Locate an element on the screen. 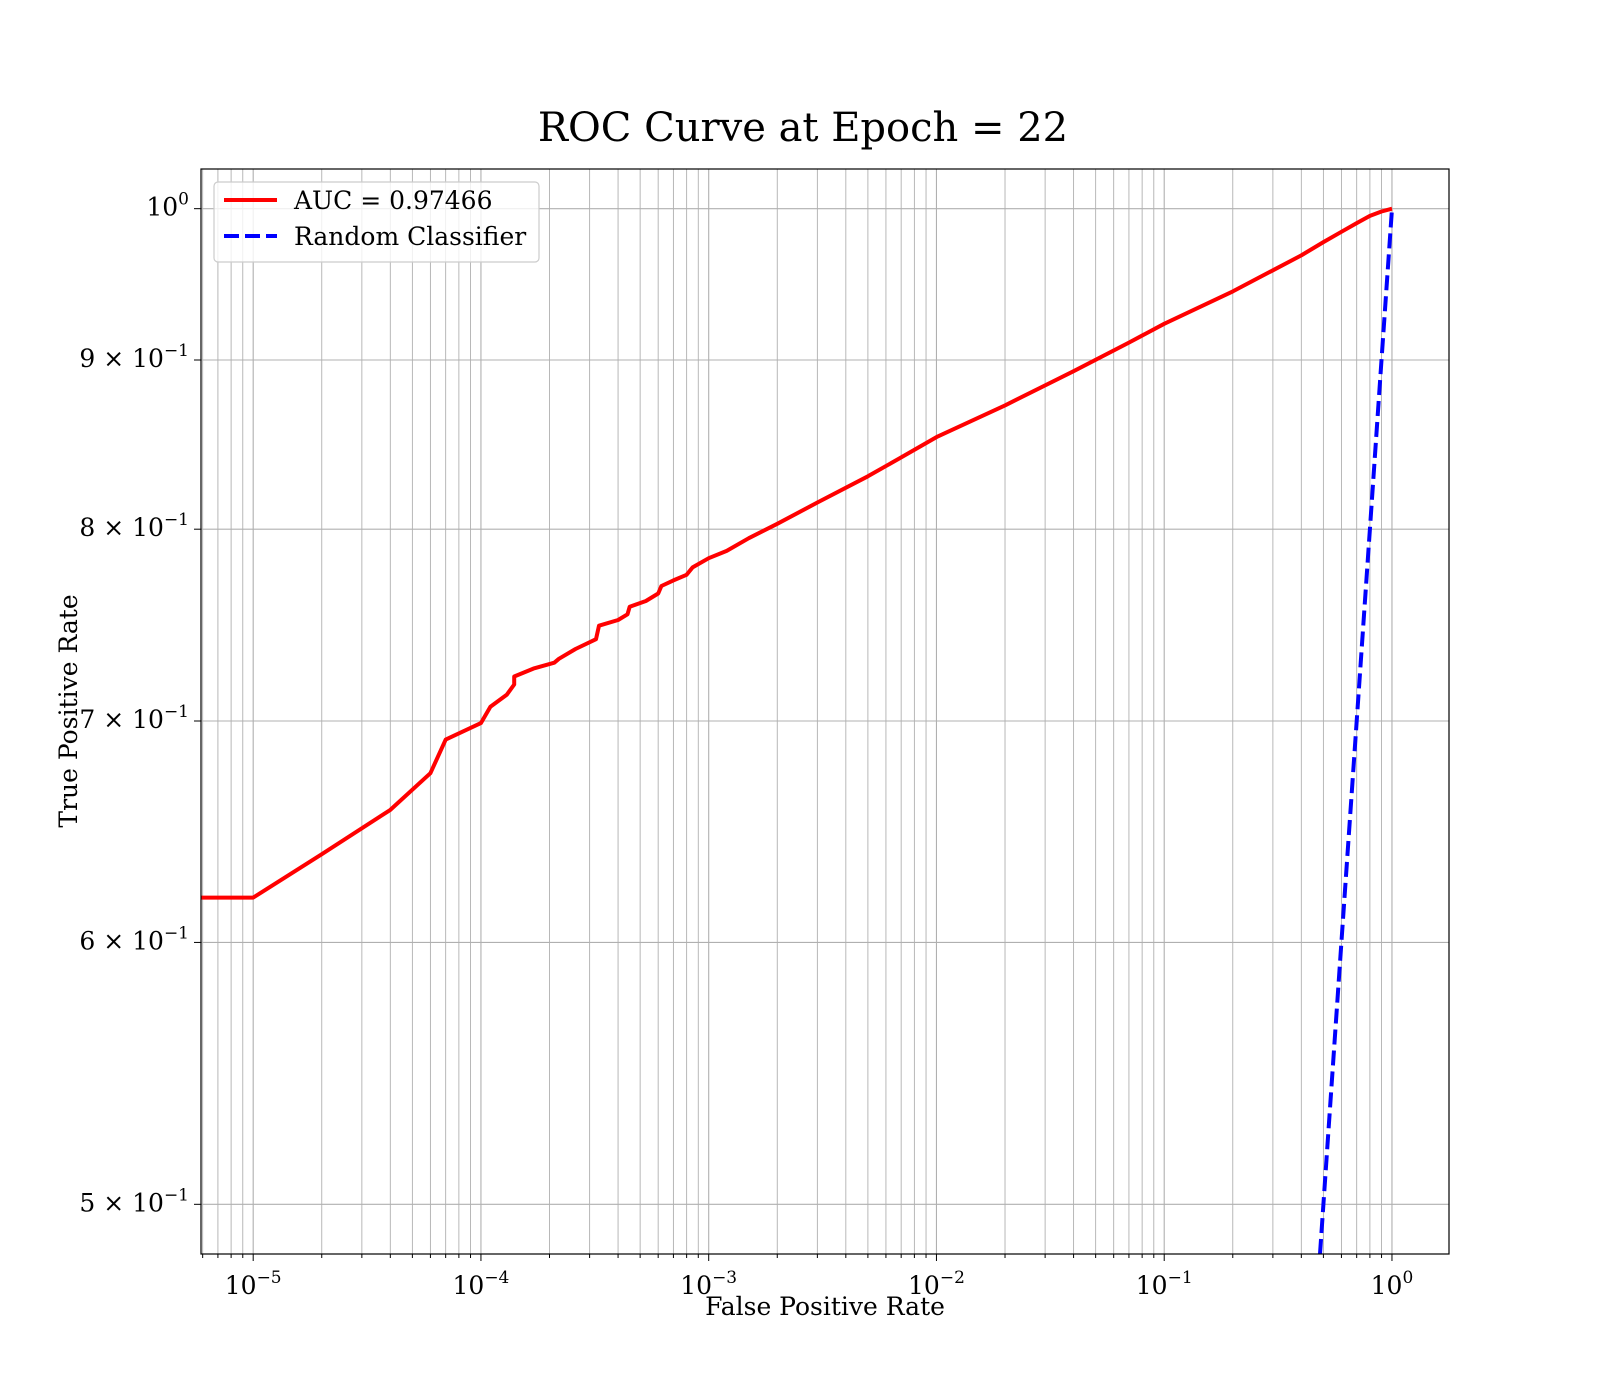 This screenshot has width=1600, height=1400. x-tick-label: 10⁻⁵ is located at coordinates (253, 1284).